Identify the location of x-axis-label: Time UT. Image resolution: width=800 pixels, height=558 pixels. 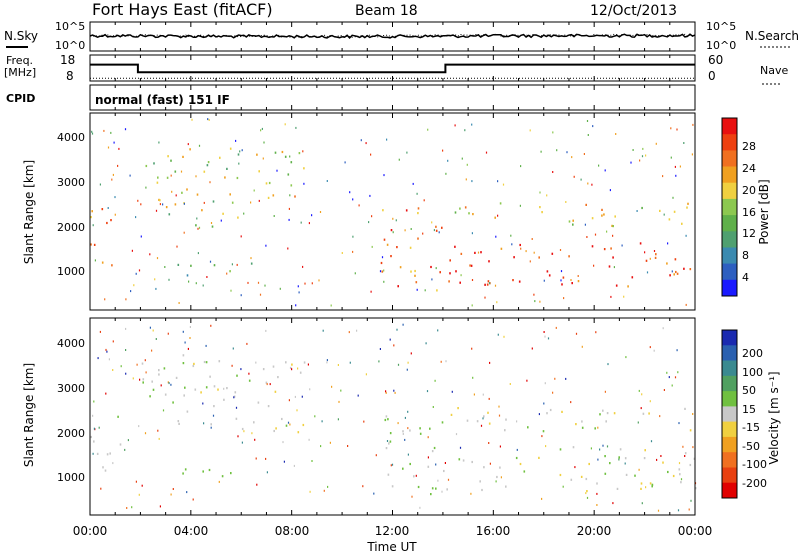
(391, 547).